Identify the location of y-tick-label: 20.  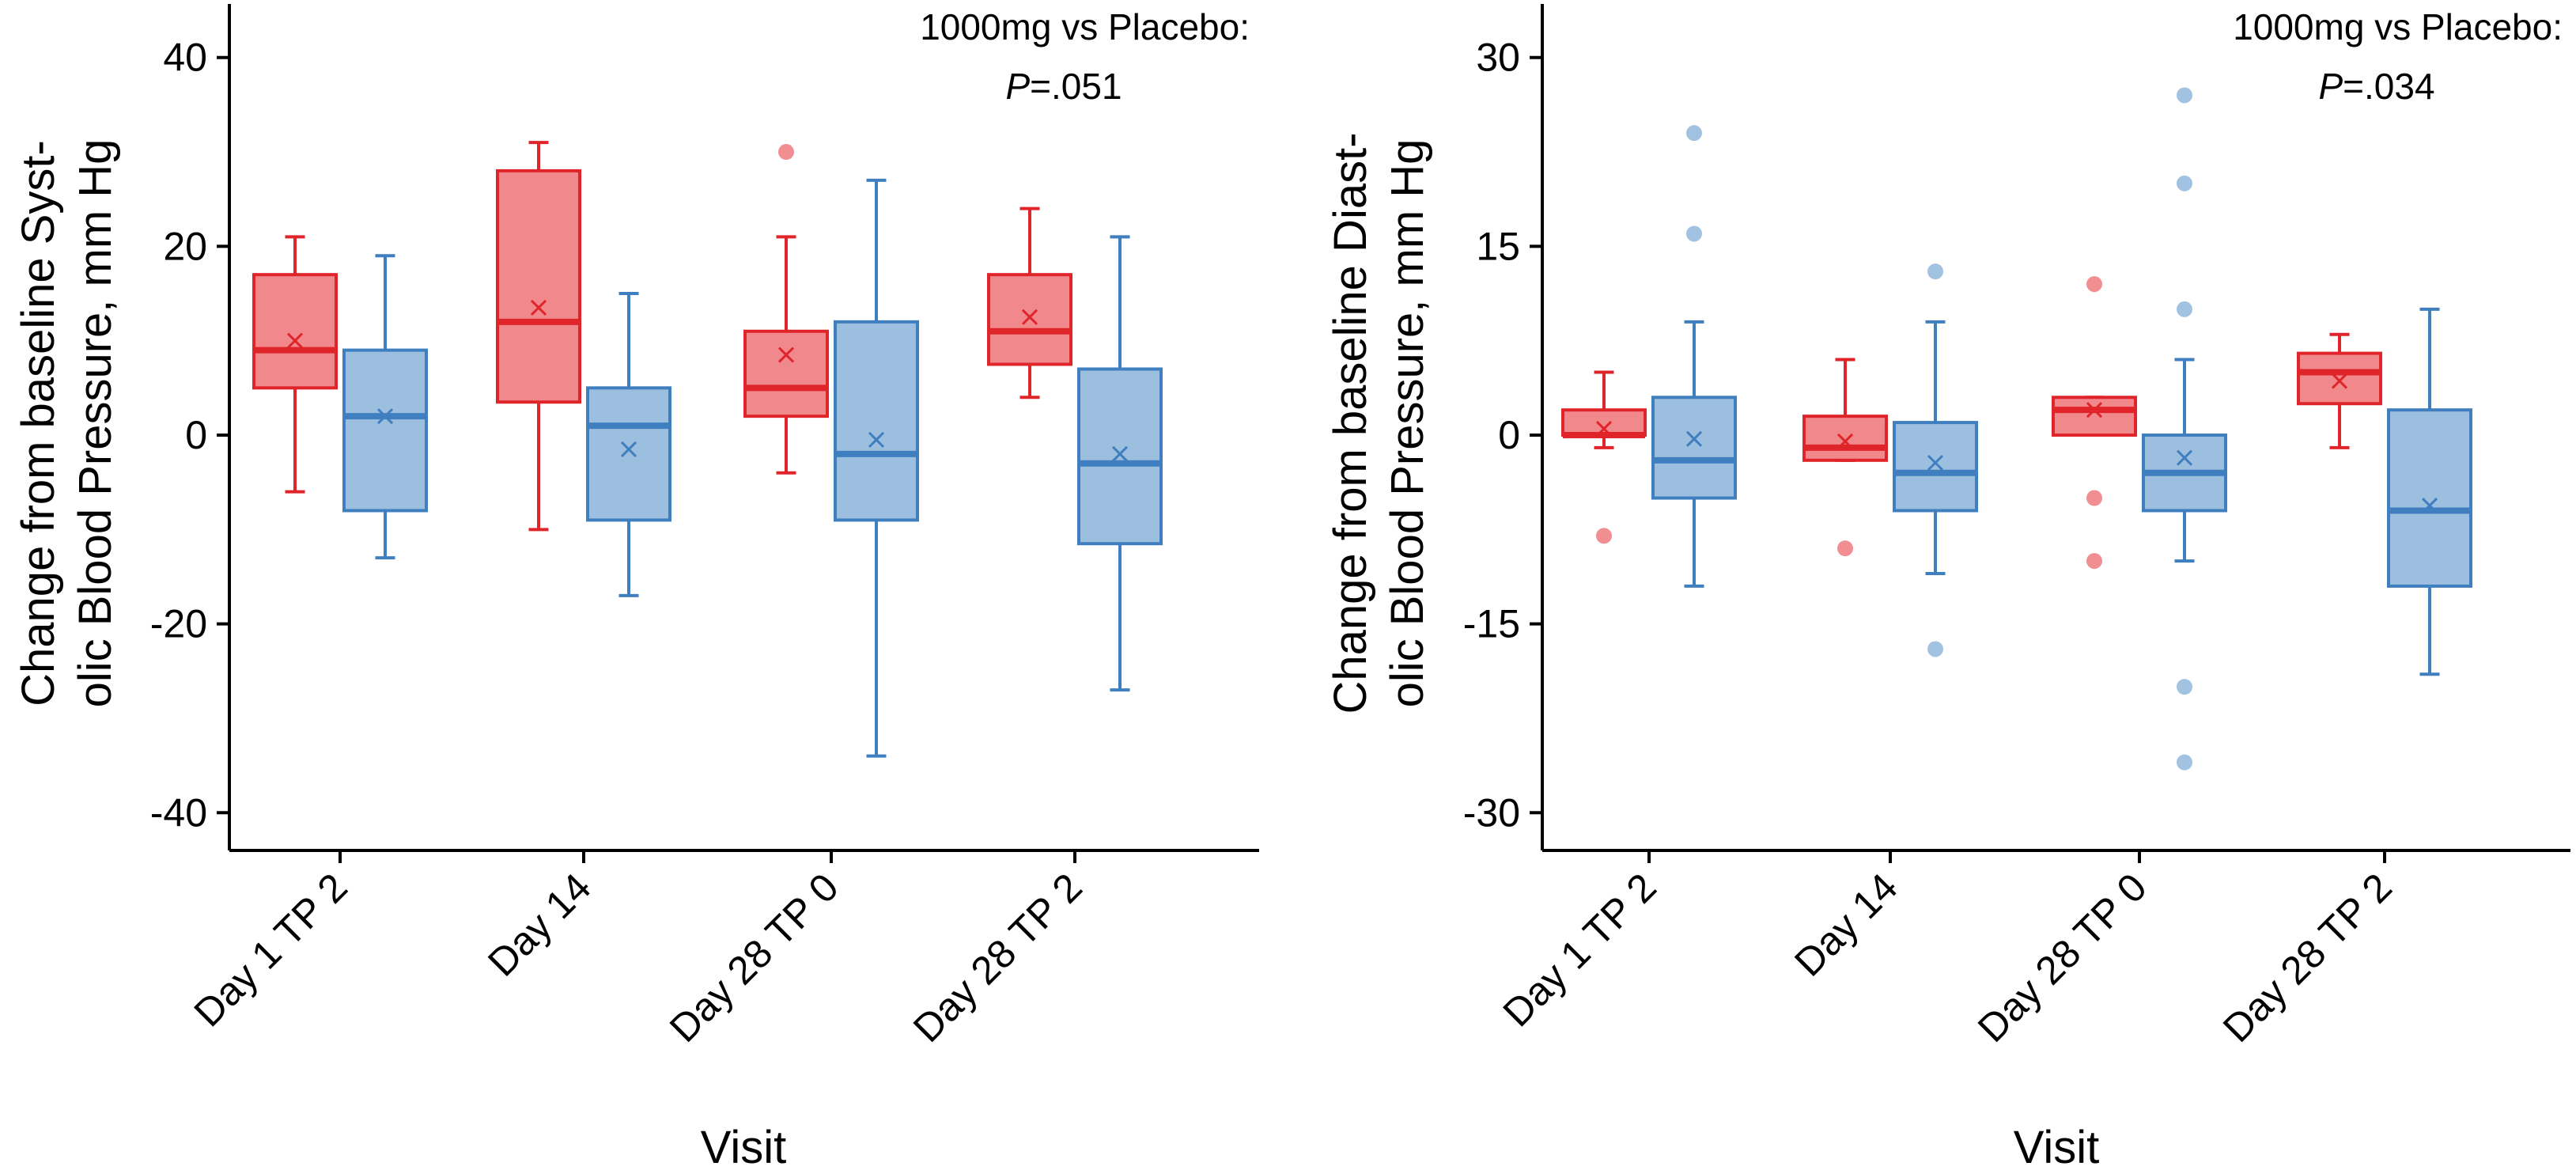
(185, 246).